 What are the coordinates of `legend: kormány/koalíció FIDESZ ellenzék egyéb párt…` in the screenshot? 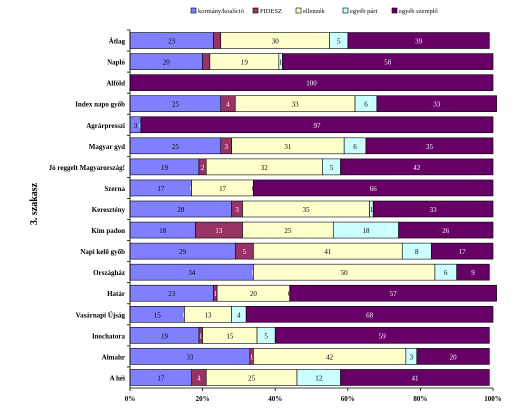 It's located at (314, 11).